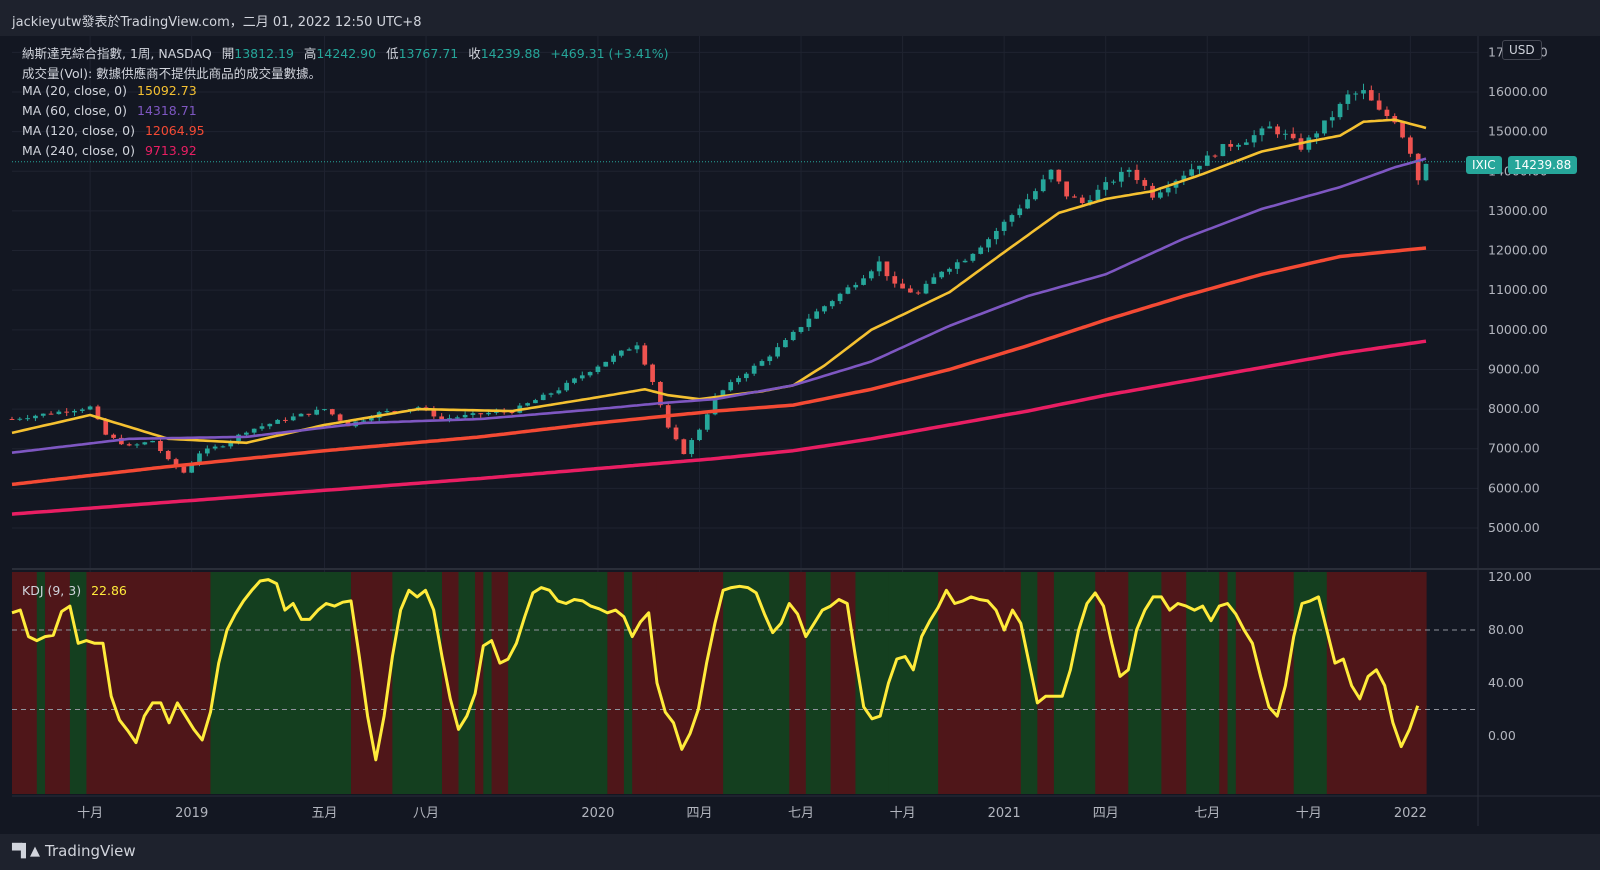  I want to click on symbol-title: 納斯達克綜合指數, 1周, NASDAQ, so click(117, 53).